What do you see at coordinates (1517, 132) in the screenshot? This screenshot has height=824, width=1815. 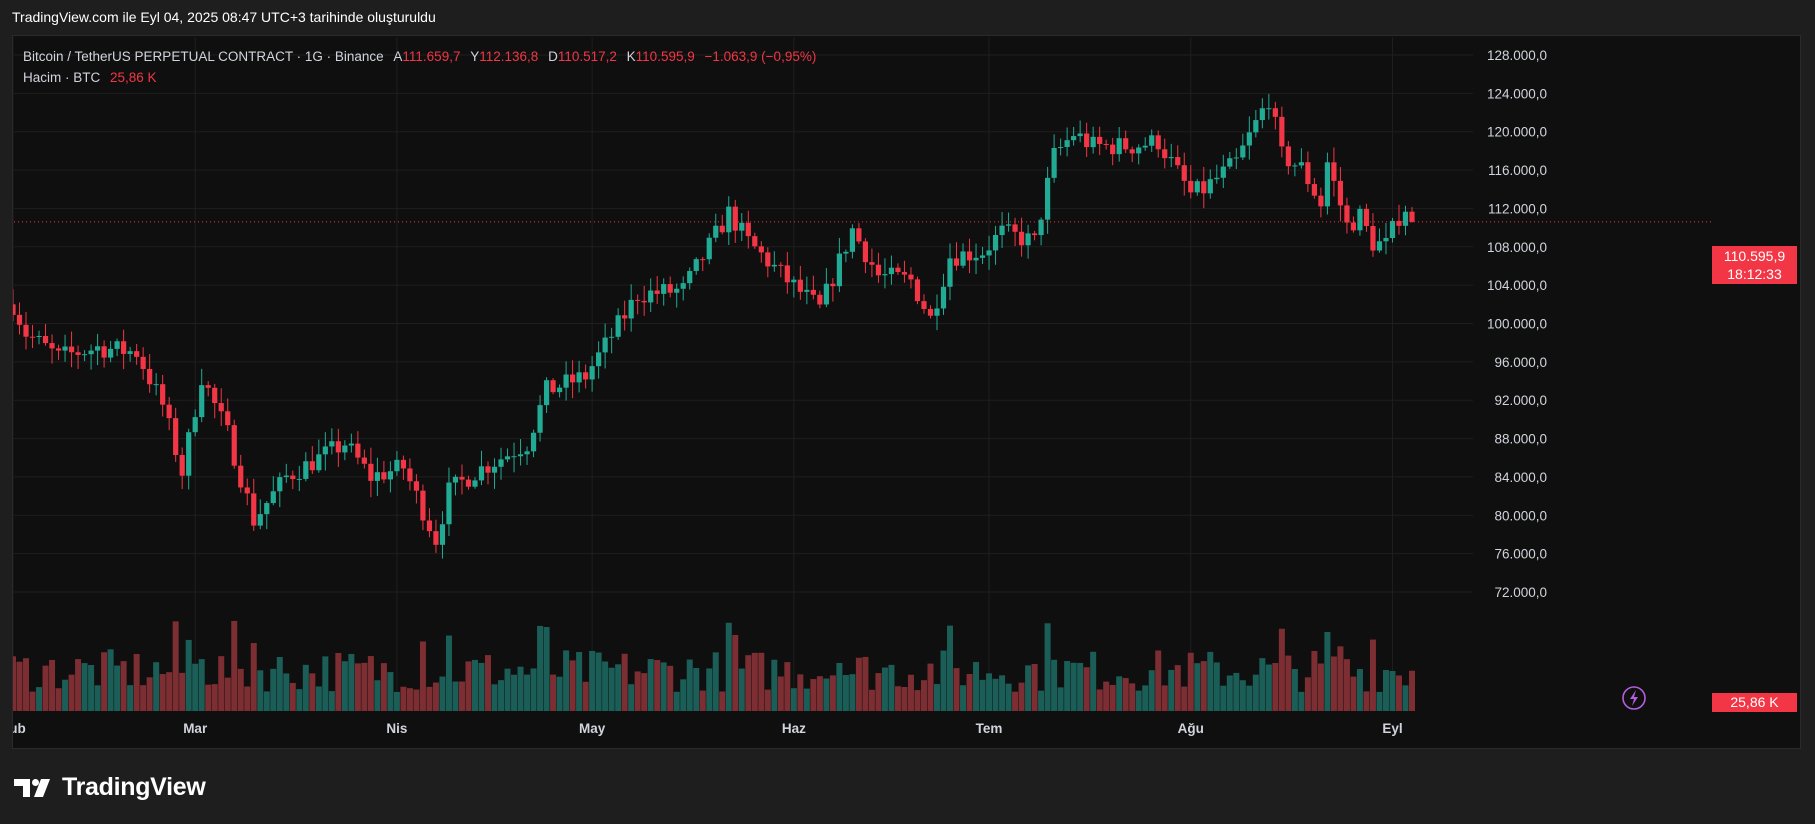 I see `y-tick-label: 120.000,0` at bounding box center [1517, 132].